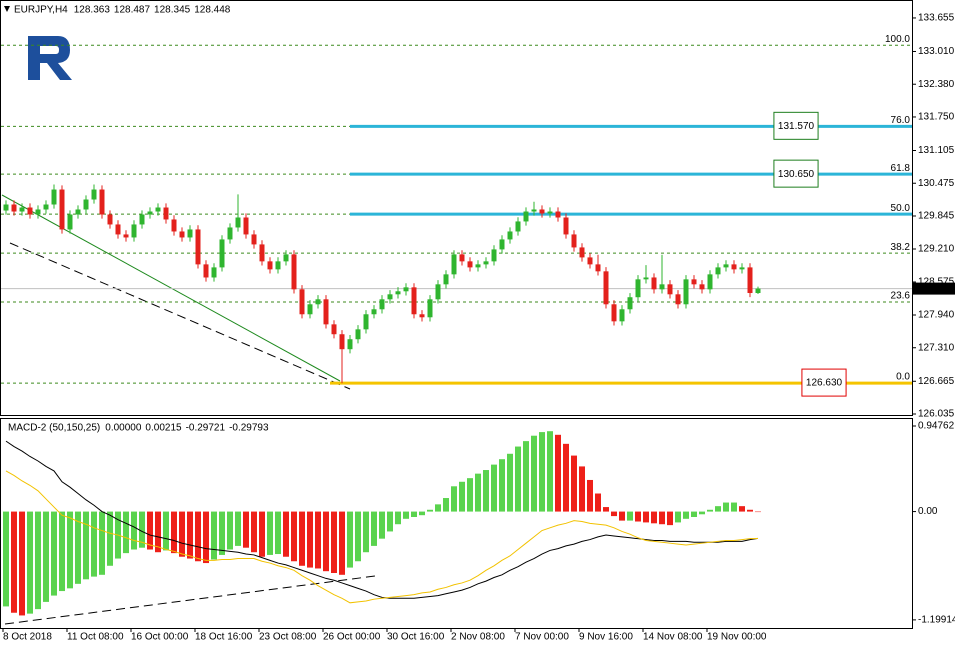 This screenshot has width=955, height=647. I want to click on macd-header-value: 0.00215, so click(163, 428).